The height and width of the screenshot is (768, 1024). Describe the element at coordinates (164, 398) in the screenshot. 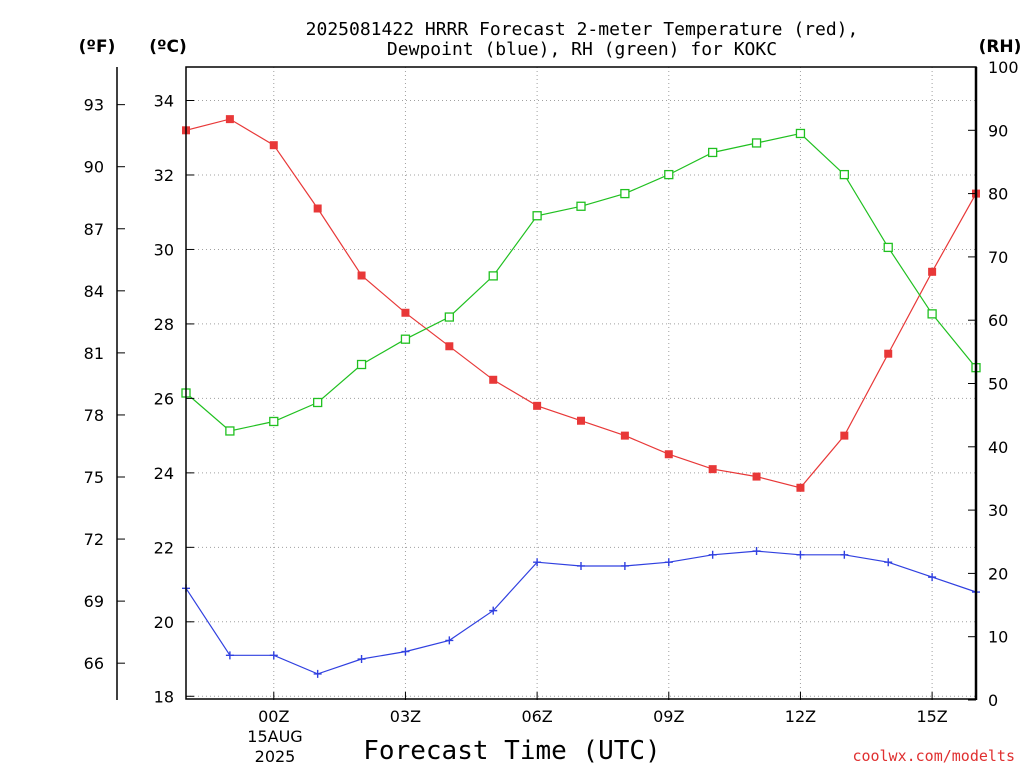

I see `celsius-tick-label: 26` at that location.